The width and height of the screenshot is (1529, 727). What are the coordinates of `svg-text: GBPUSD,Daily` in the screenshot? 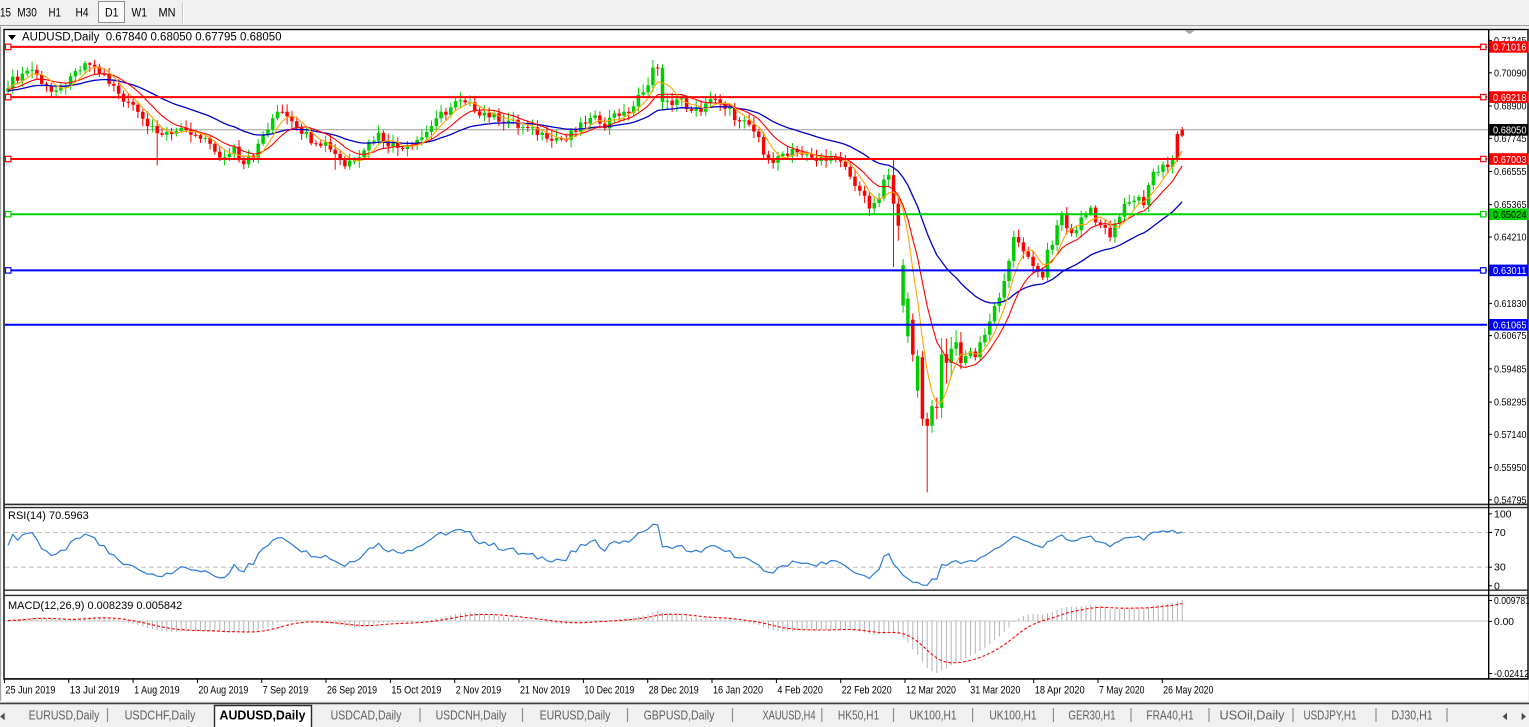 It's located at (679, 716).